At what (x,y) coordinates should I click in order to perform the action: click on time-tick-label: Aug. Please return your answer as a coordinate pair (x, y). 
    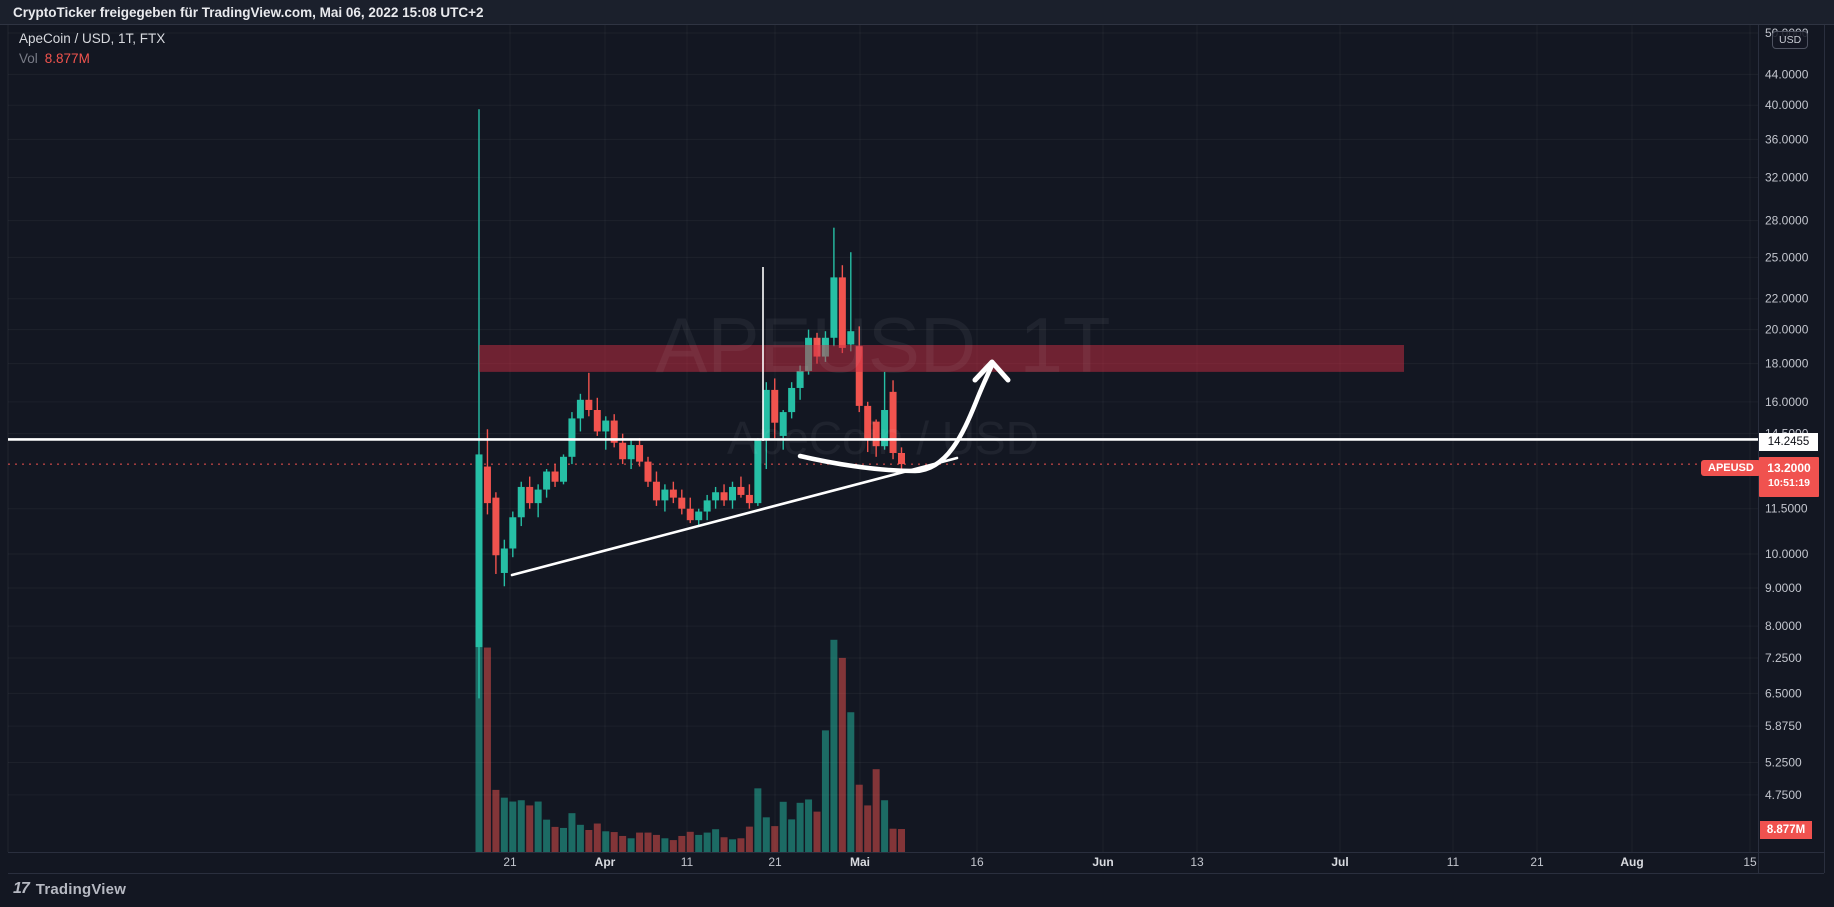
    Looking at the image, I should click on (1631, 862).